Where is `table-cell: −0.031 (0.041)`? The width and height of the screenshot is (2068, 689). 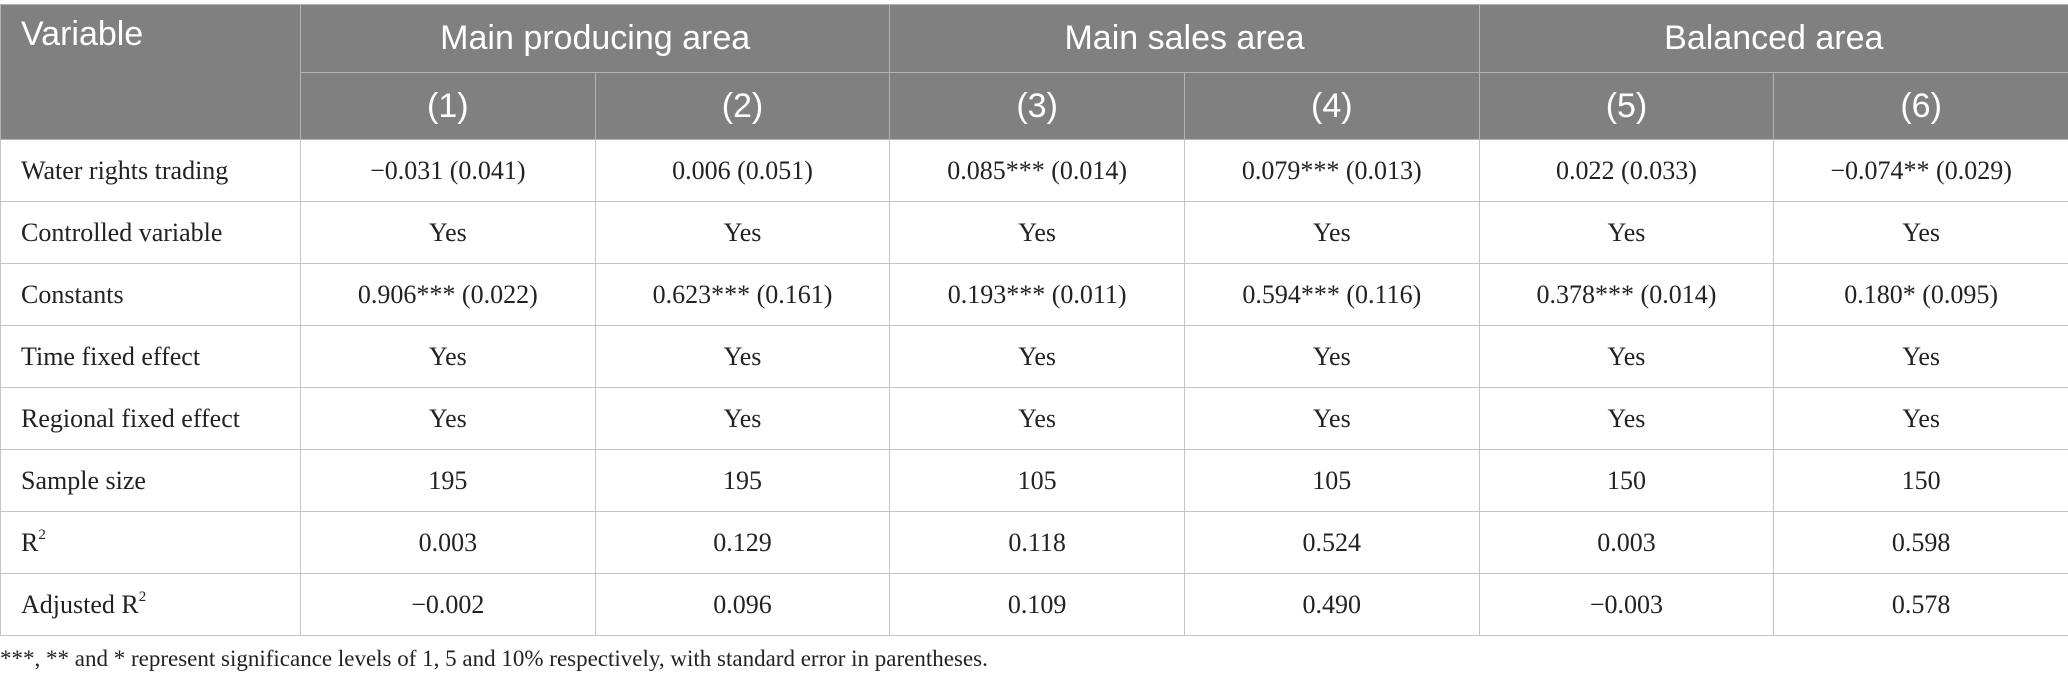 table-cell: −0.031 (0.041) is located at coordinates (448, 170).